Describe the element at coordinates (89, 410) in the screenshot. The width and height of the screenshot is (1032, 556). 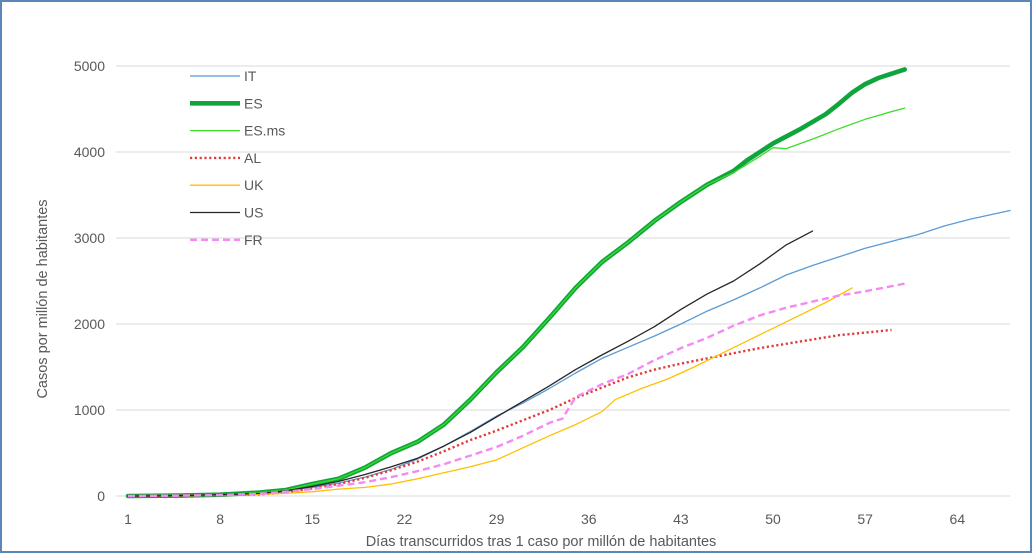
I see `y-tick-label: 1000` at that location.